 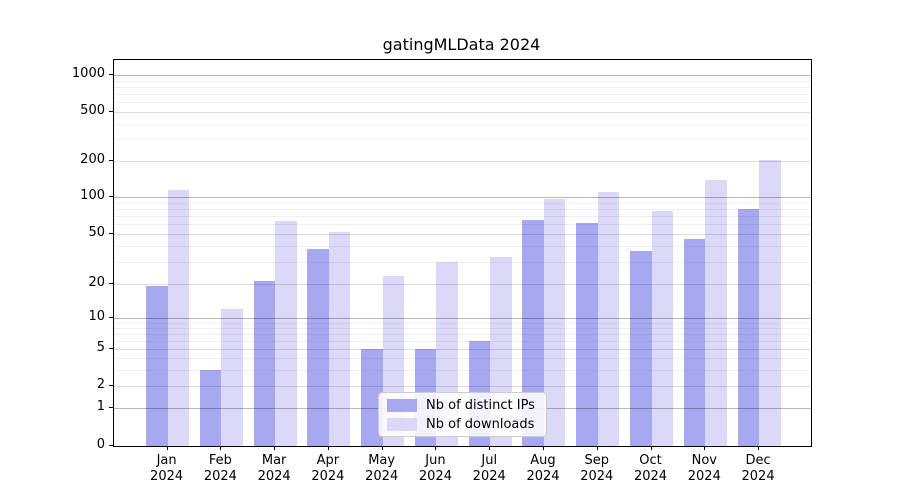 I want to click on bar-downloads-jan, so click(x=178, y=317).